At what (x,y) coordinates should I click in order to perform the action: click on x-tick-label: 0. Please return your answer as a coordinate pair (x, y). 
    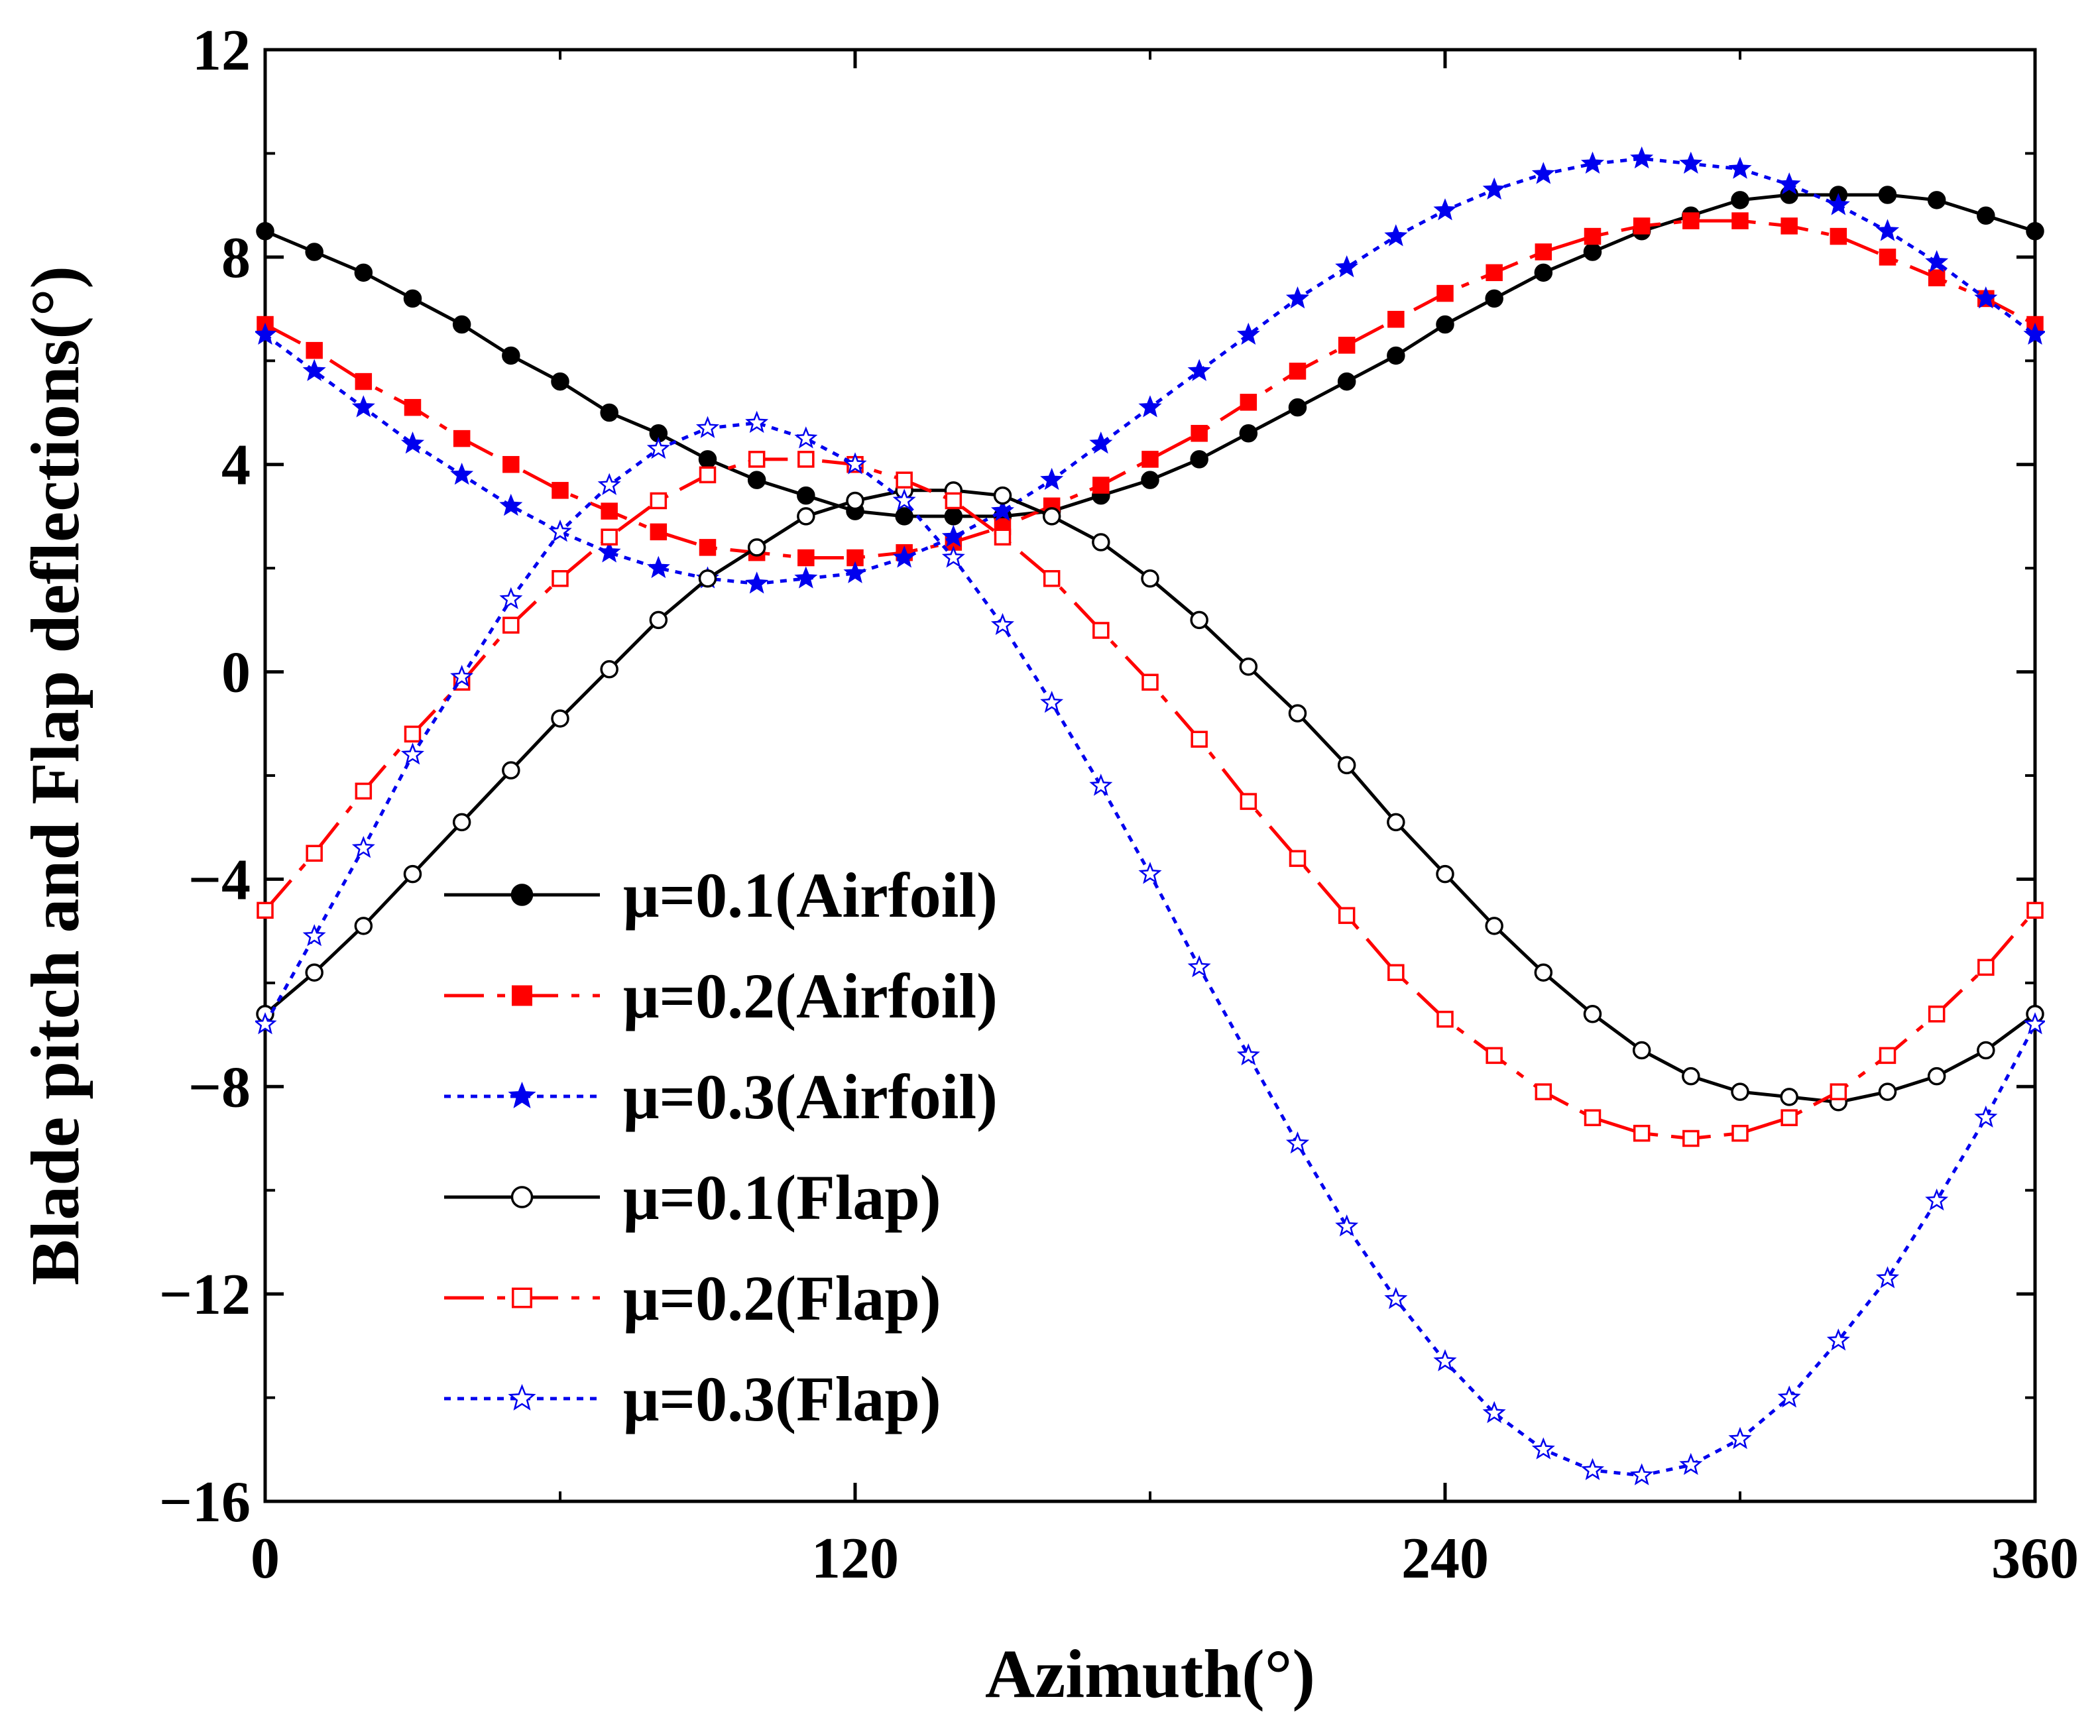
    Looking at the image, I should click on (265, 1559).